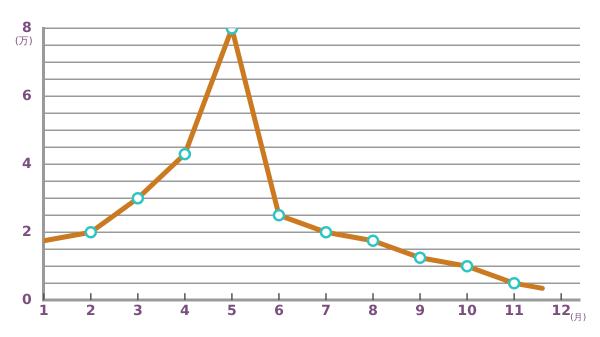  Describe the element at coordinates (27, 164) in the screenshot. I see `y-tick-label: 4` at that location.